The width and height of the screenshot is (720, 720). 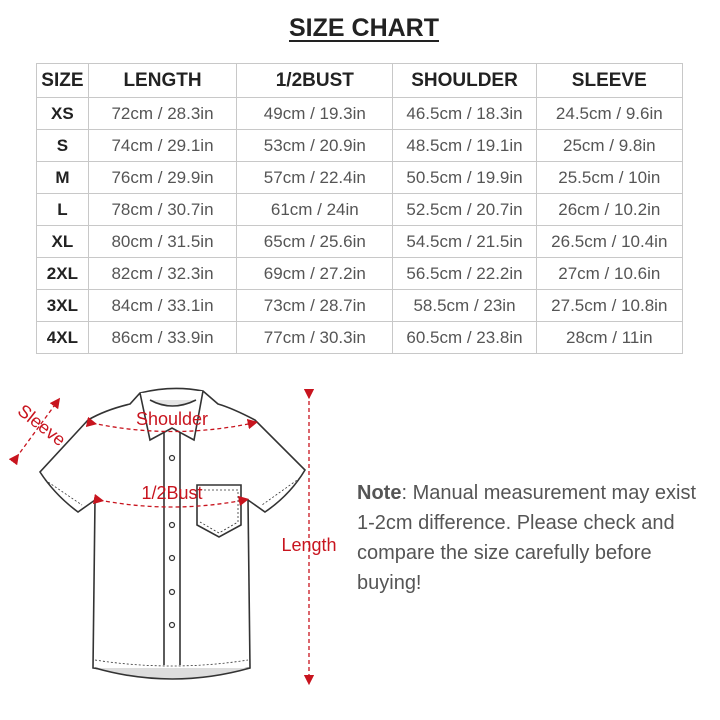 What do you see at coordinates (162, 209) in the screenshot?
I see `measurement-cell: 78cm / 30.7in` at bounding box center [162, 209].